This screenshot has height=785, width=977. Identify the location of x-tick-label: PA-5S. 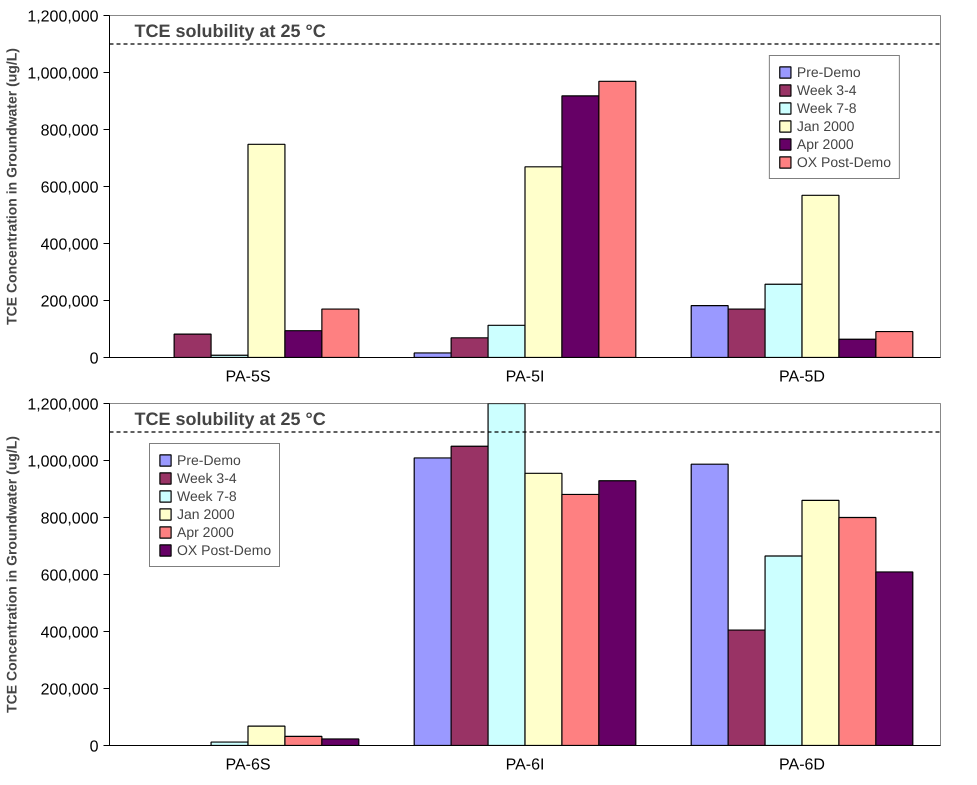
(248, 377).